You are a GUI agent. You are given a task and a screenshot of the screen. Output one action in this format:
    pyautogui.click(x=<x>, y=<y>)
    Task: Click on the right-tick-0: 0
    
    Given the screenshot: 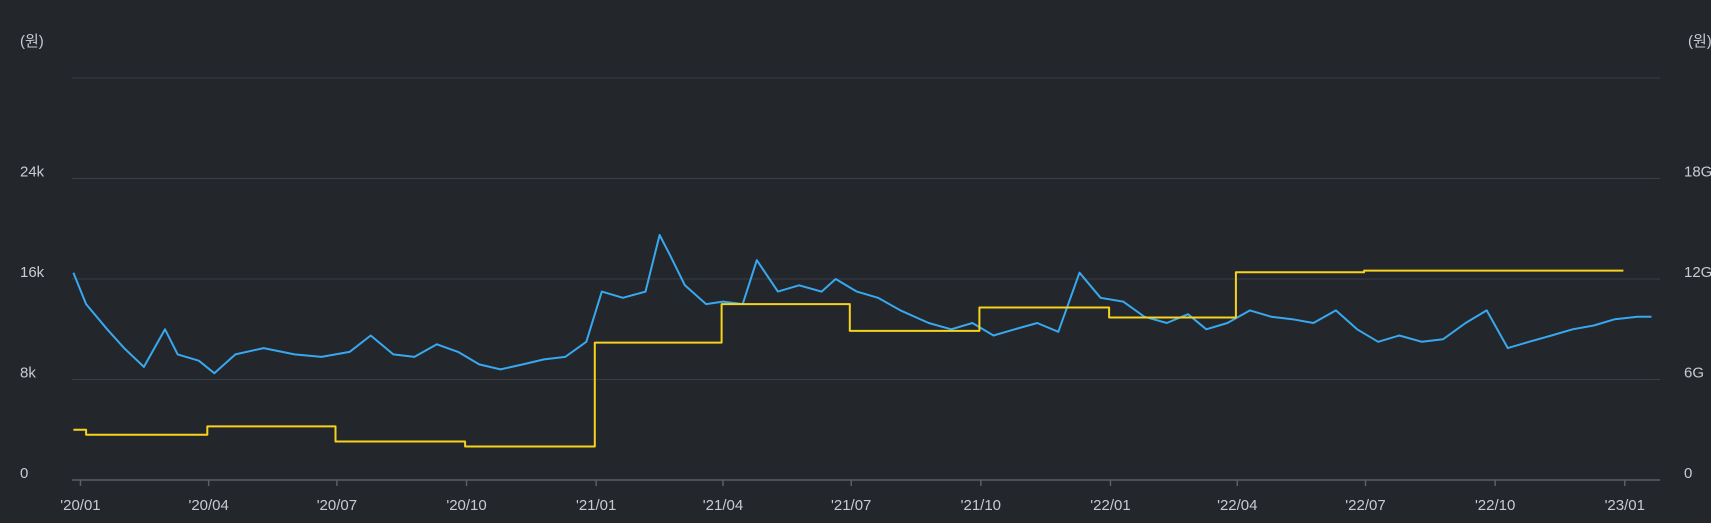 What is the action you would take?
    pyautogui.click(x=1688, y=473)
    